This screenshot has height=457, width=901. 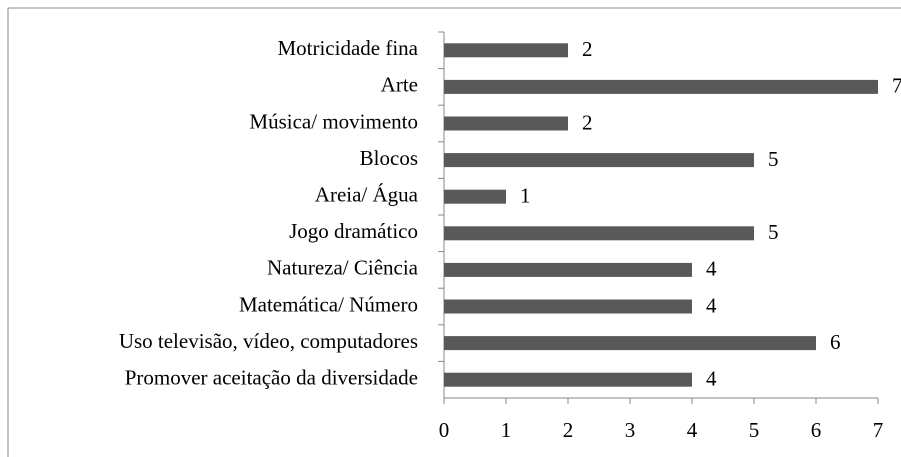 What do you see at coordinates (353, 231) in the screenshot?
I see `y-tick-label: Jogo dramático` at bounding box center [353, 231].